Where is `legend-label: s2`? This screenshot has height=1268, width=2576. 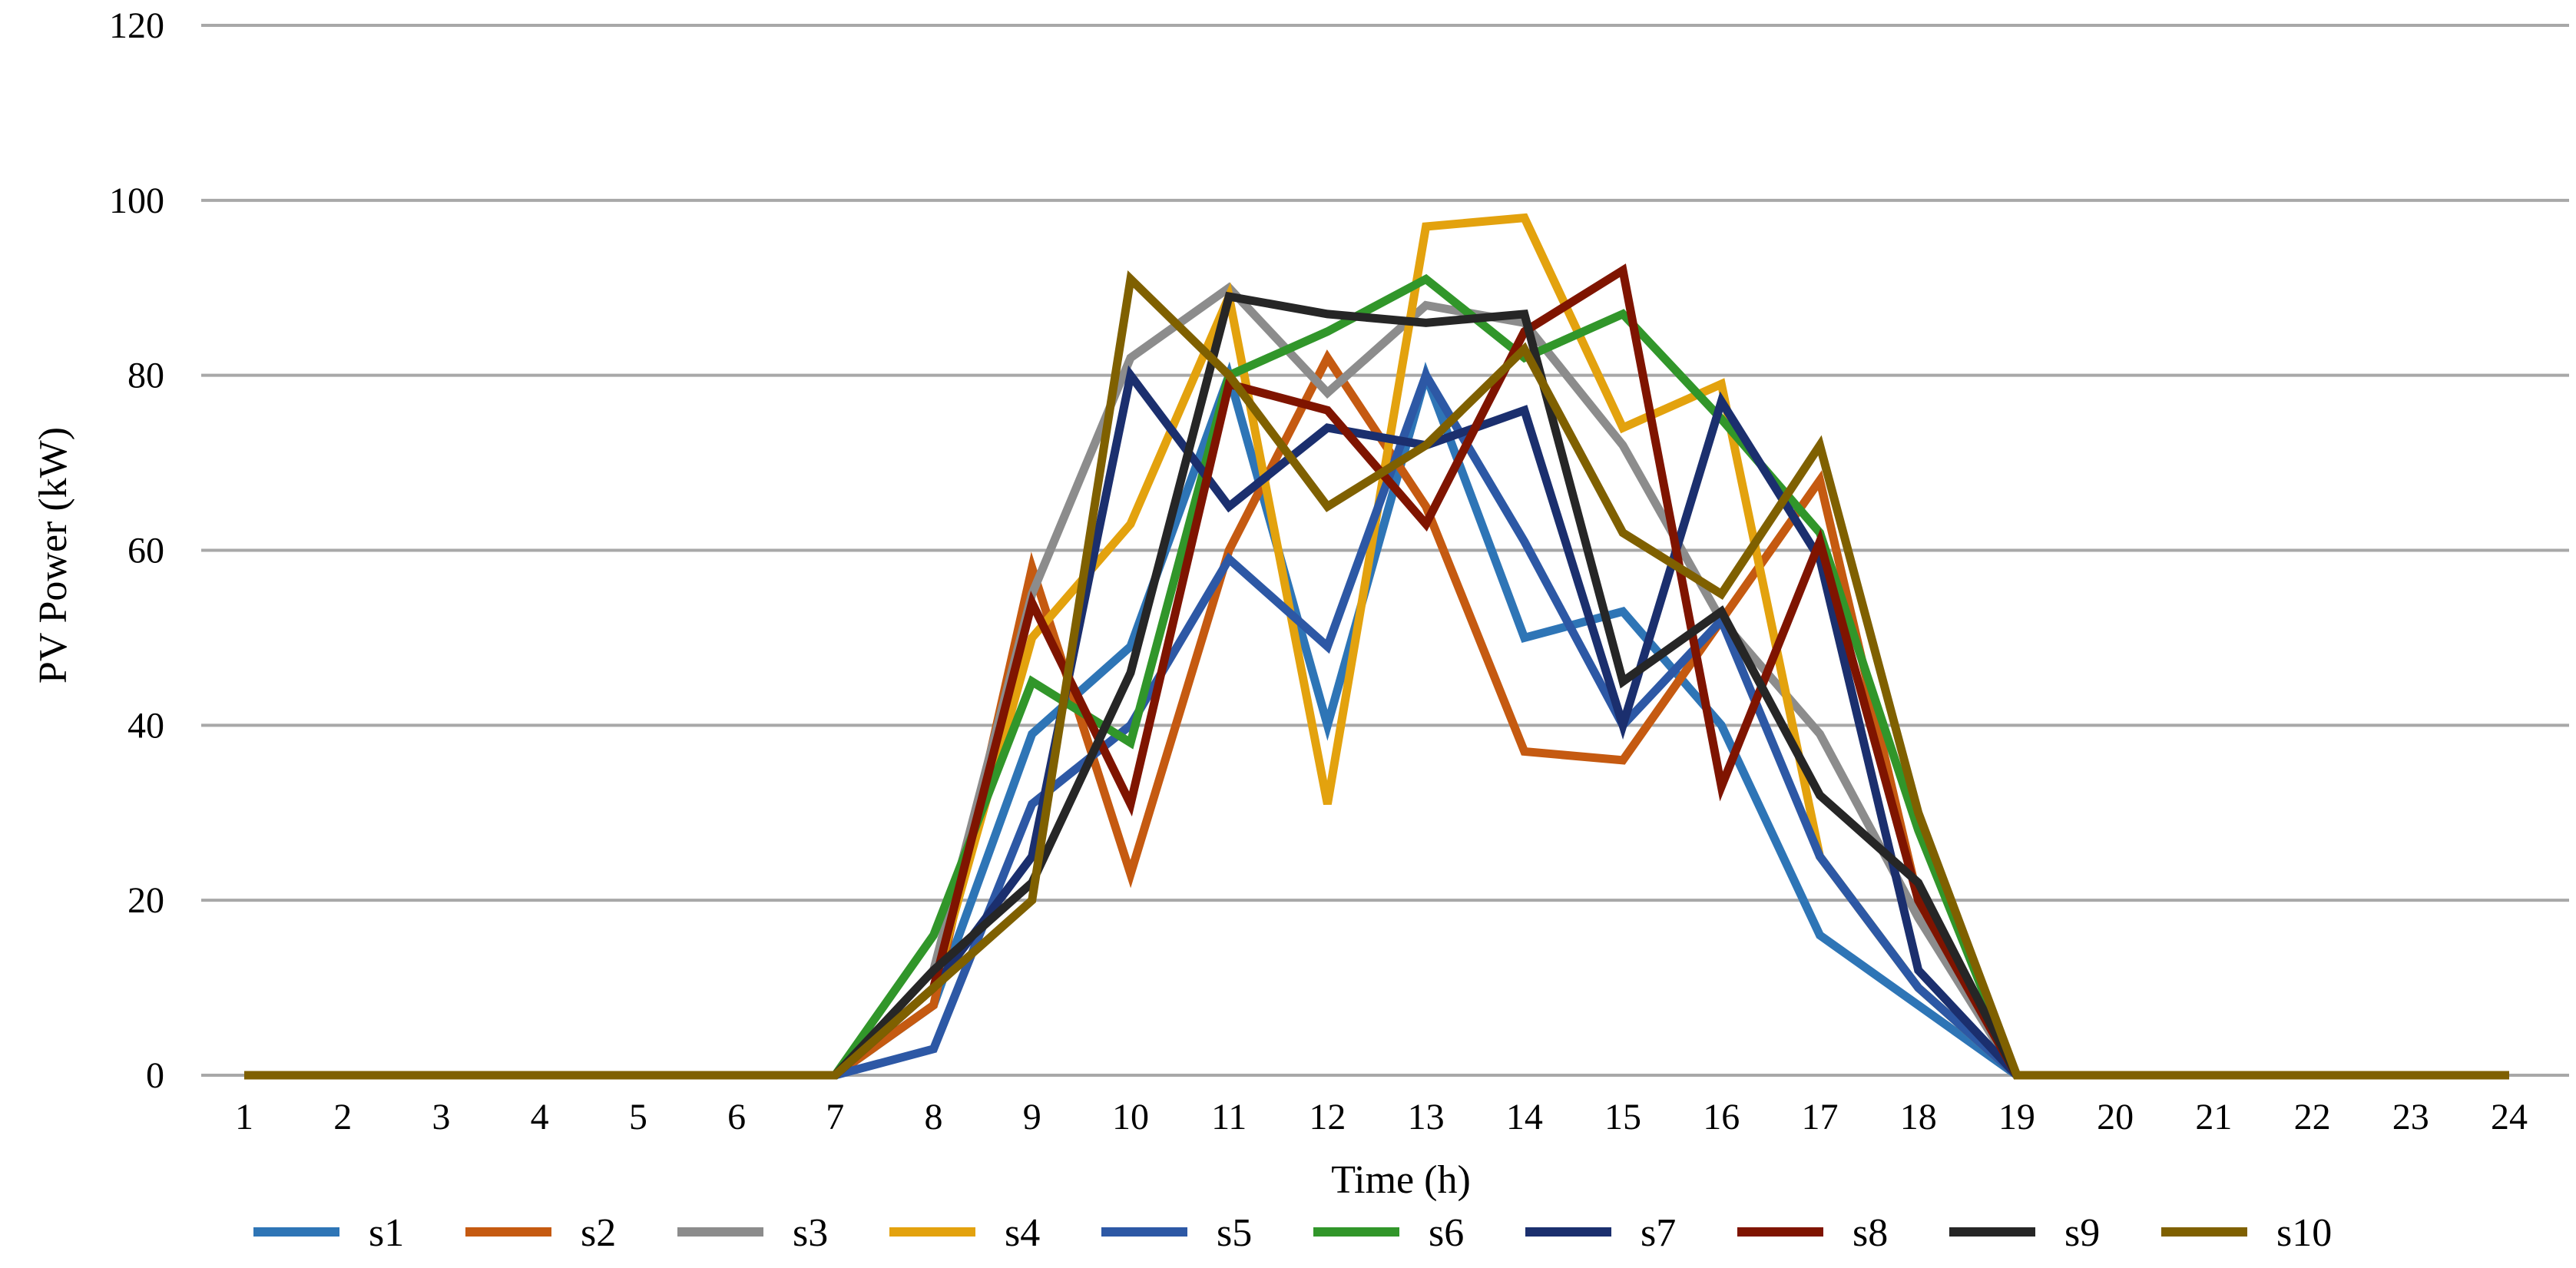 legend-label: s2 is located at coordinates (598, 1233).